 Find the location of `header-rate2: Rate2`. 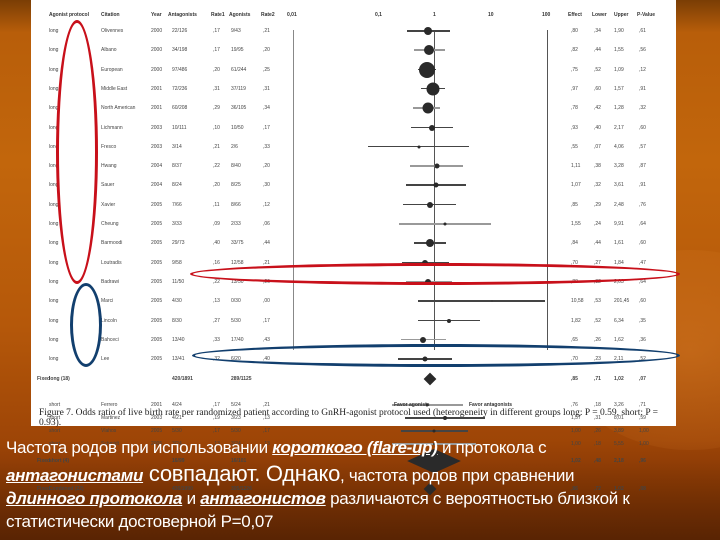

header-rate2: Rate2 is located at coordinates (268, 15).